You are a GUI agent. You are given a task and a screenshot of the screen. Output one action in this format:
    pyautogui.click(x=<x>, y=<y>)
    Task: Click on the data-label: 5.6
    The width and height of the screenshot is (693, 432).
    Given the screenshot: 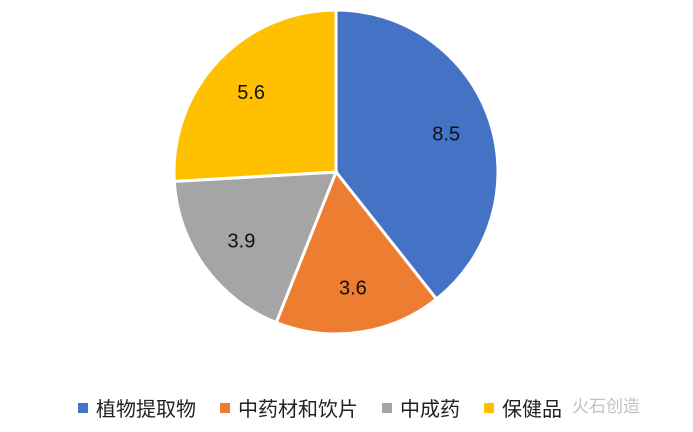 What is the action you would take?
    pyautogui.click(x=251, y=93)
    